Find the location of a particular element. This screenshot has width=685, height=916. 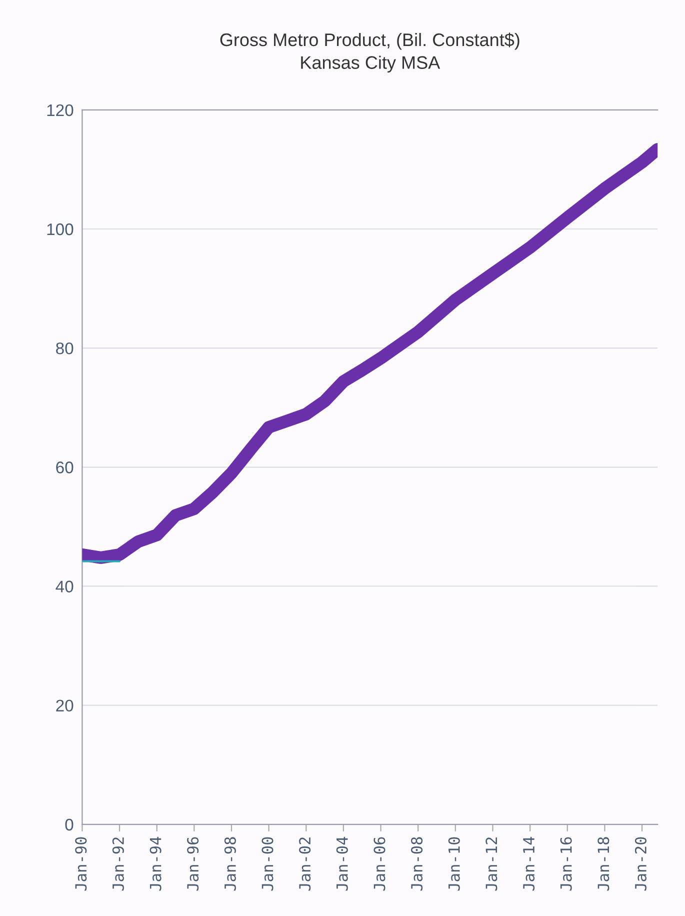

y-tick-label: 0 is located at coordinates (69, 824).